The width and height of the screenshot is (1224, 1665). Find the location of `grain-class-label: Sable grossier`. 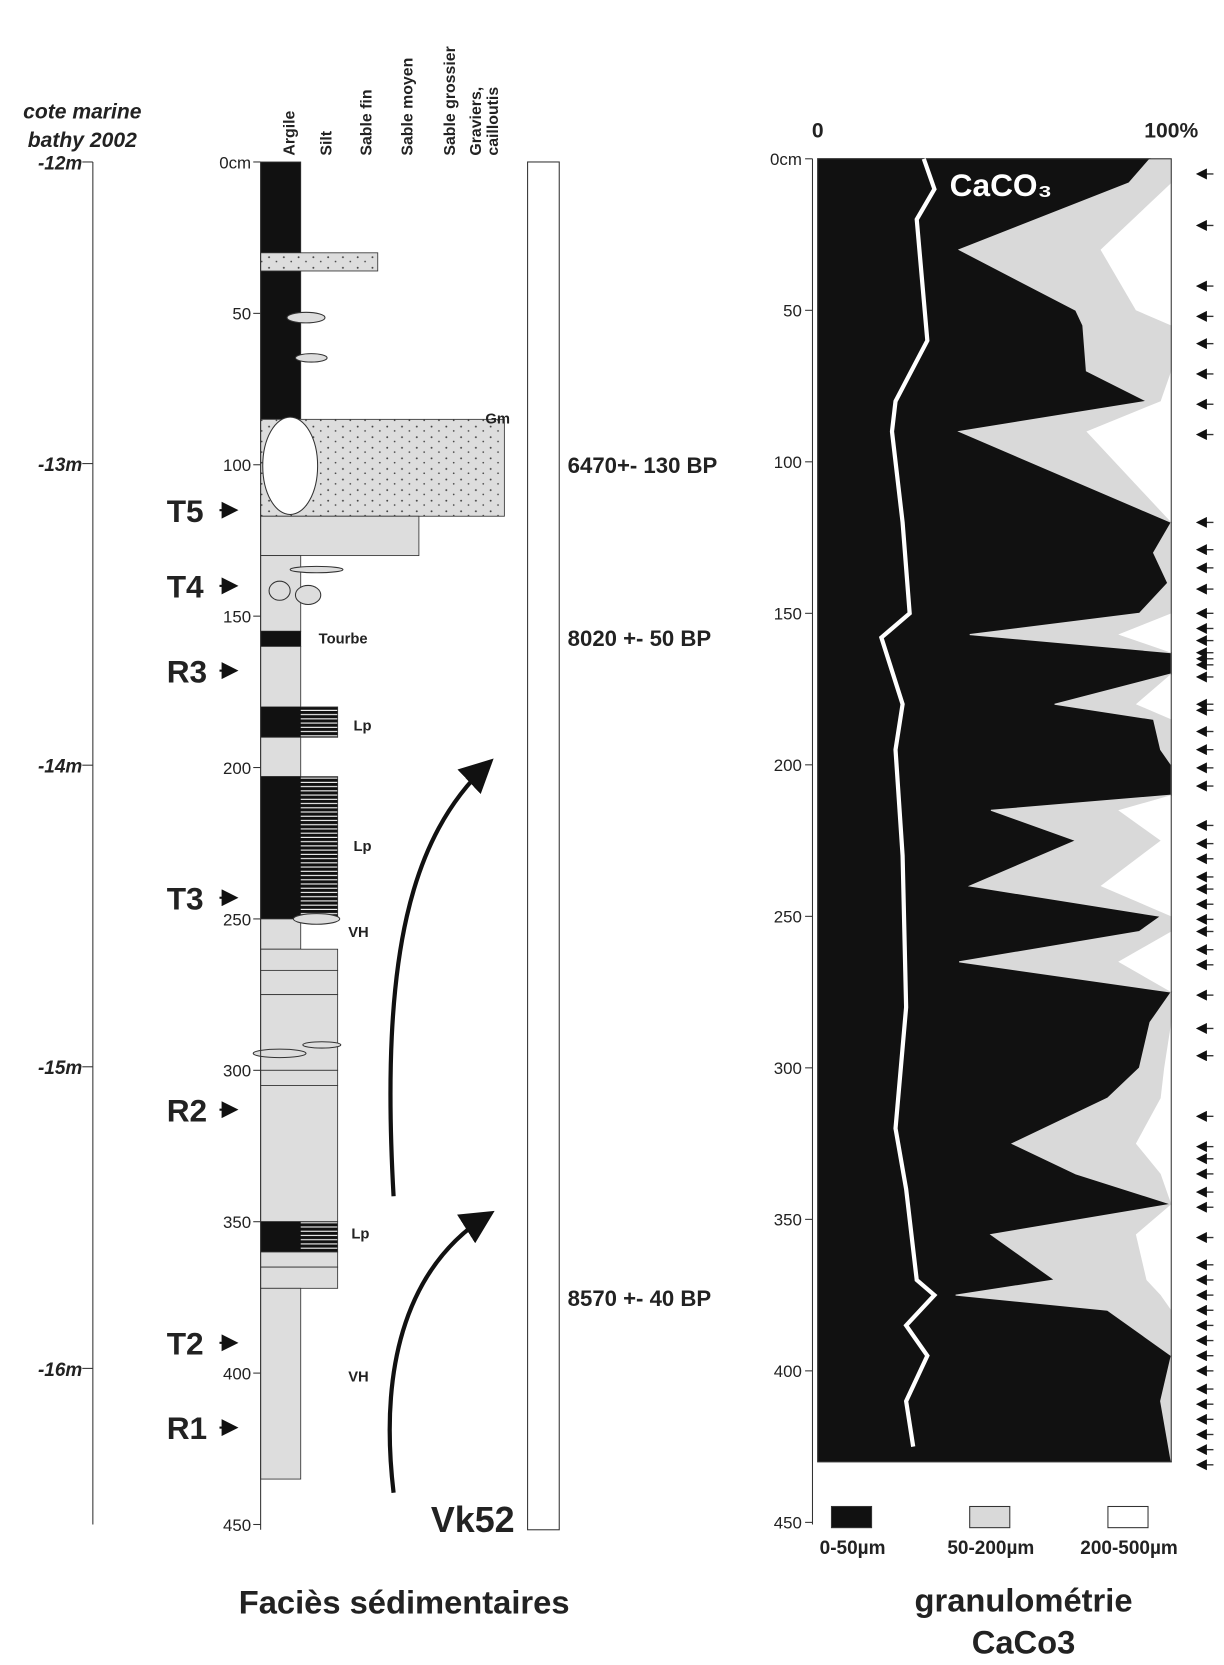

grain-class-label: Sable grossier is located at coordinates (450, 100).